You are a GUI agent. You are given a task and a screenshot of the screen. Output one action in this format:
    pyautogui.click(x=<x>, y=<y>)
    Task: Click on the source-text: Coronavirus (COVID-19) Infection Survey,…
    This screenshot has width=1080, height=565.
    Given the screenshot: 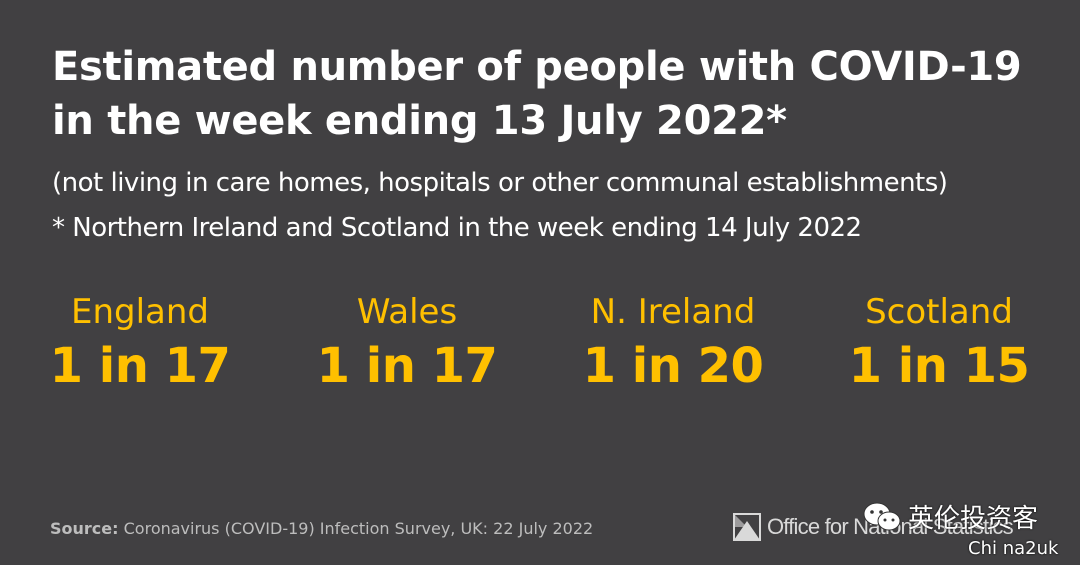 What is the action you would take?
    pyautogui.click(x=358, y=528)
    